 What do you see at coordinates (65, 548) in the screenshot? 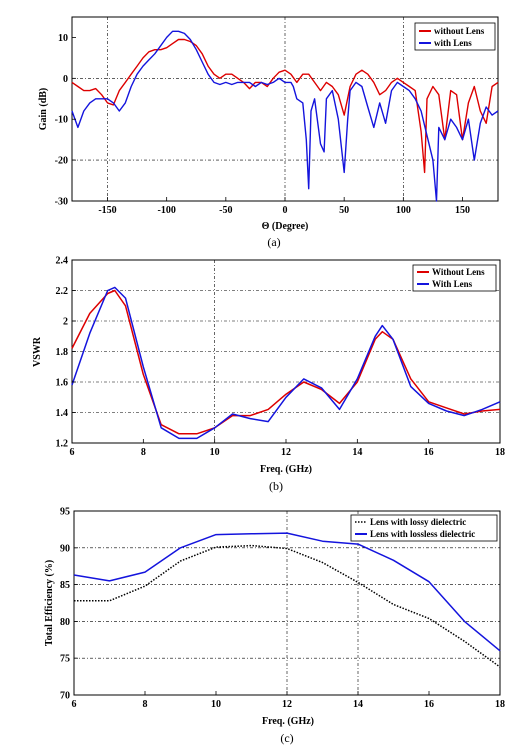
I see `y-tick-label-c-4: 90` at bounding box center [65, 548].